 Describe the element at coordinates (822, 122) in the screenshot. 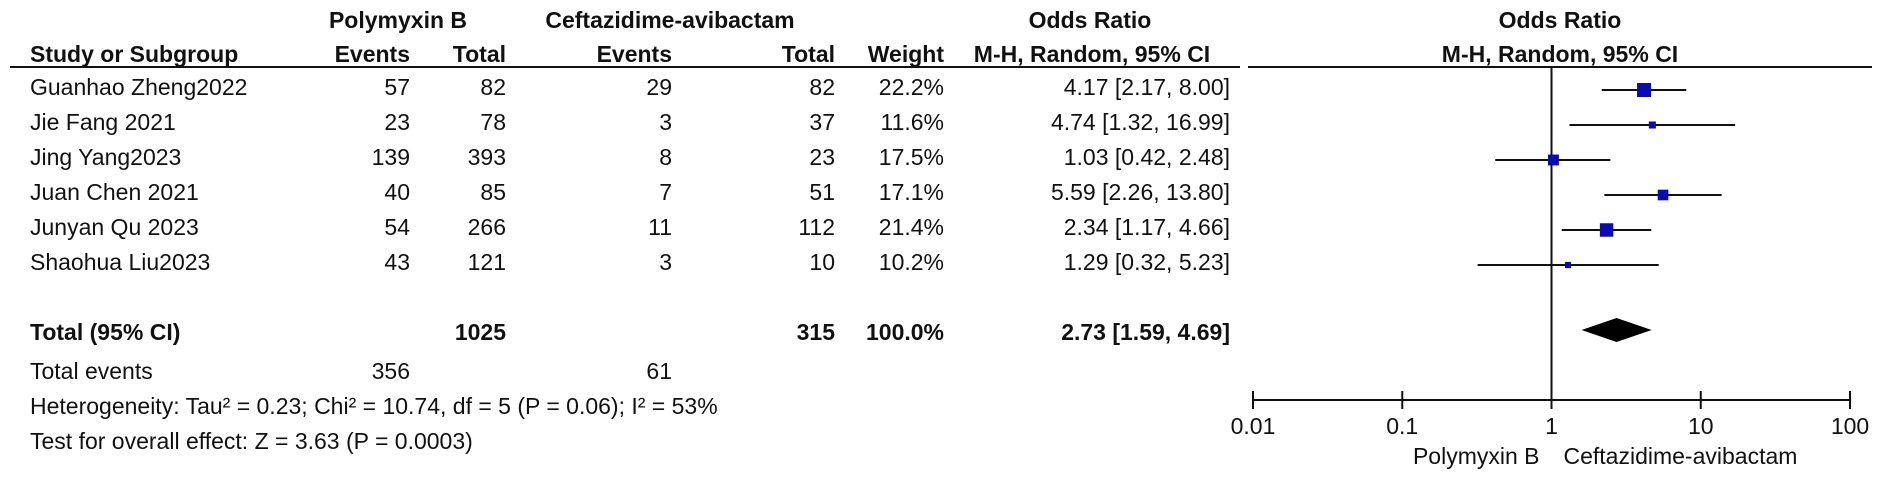

I see `total2-cell: 37` at that location.